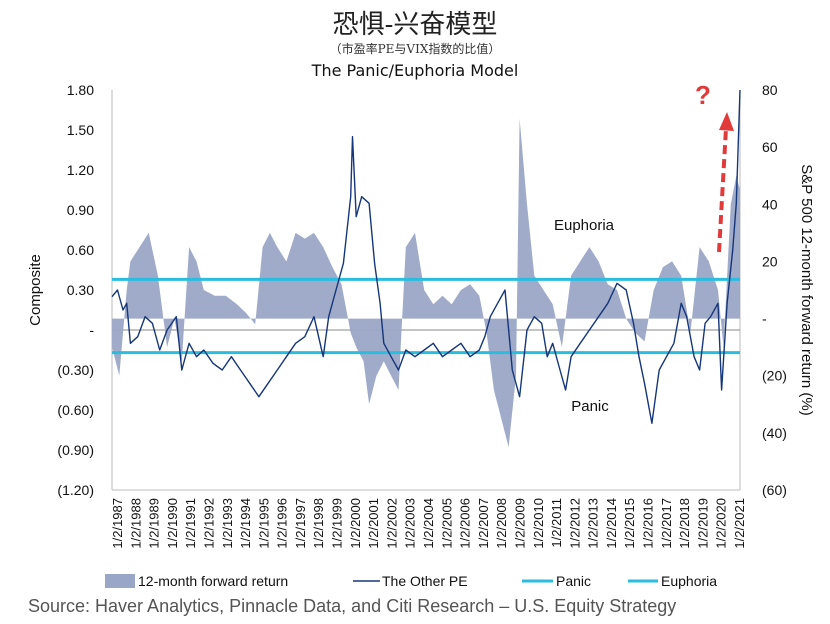  What do you see at coordinates (519, 523) in the screenshot?
I see `x-tick-label: 1/2/2009` at bounding box center [519, 523].